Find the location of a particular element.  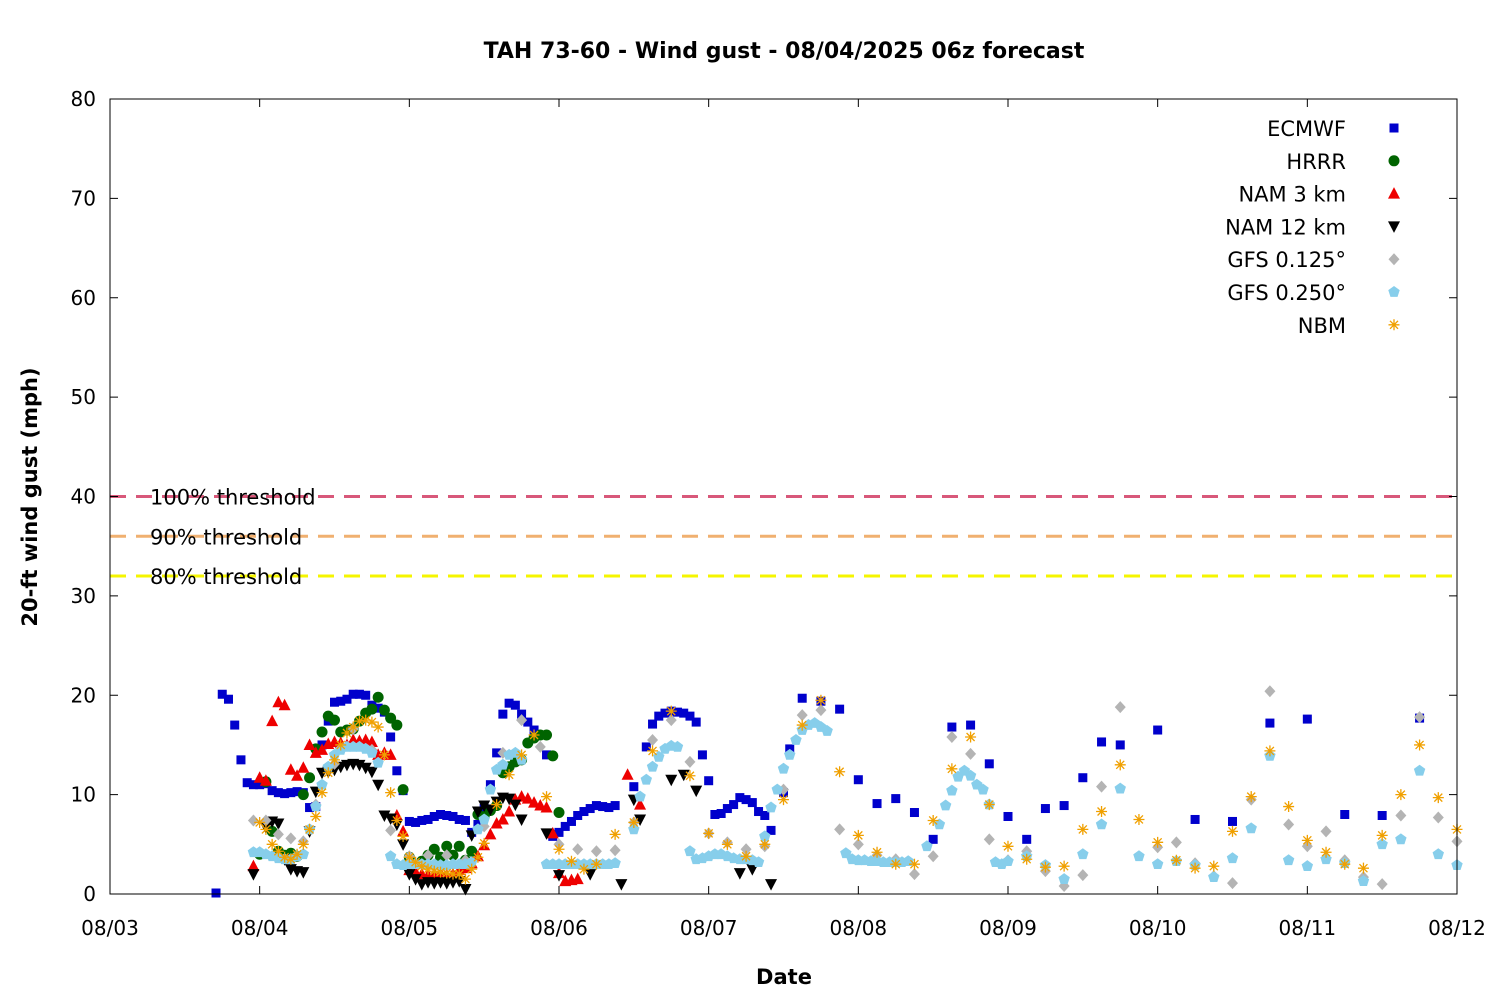

threshold-label: 90% threshold is located at coordinates (226, 537).